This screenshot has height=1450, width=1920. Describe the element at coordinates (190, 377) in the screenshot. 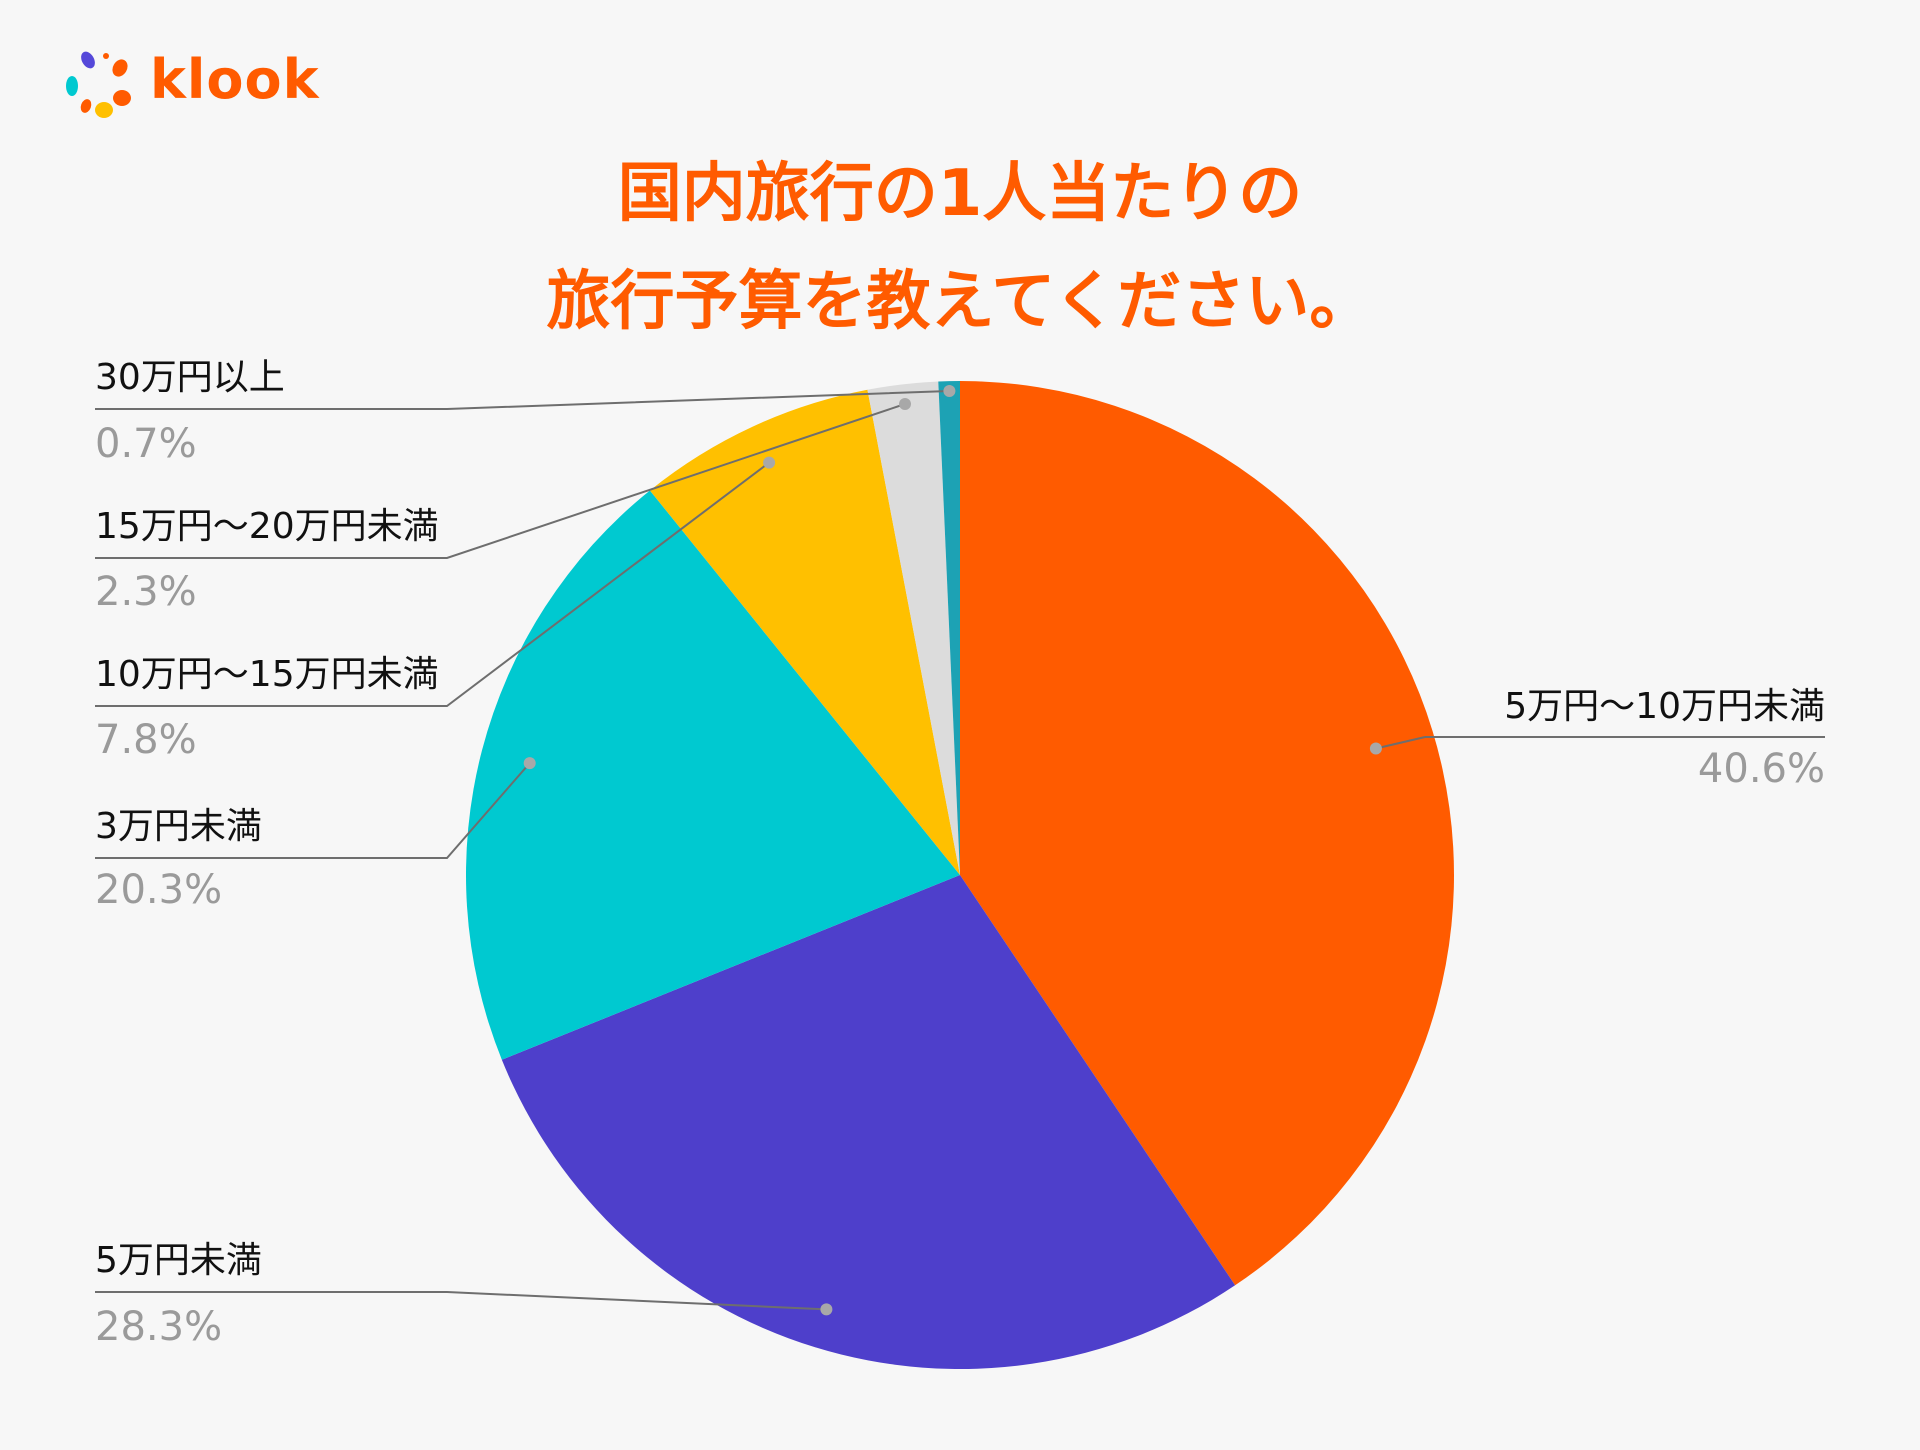

I see `slice-label: 30万円以上` at that location.